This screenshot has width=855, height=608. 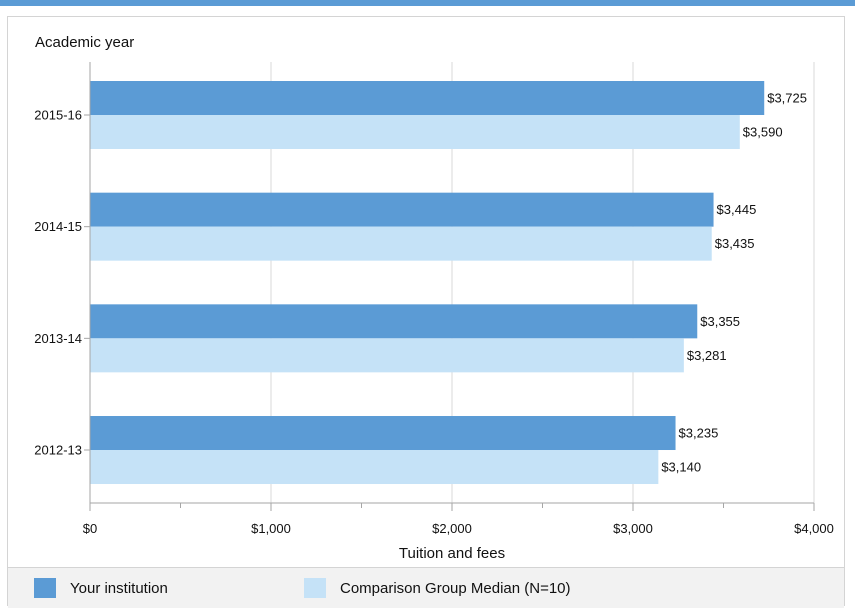 I want to click on data-label-2012-13-your-institution: $3,235, so click(x=699, y=433).